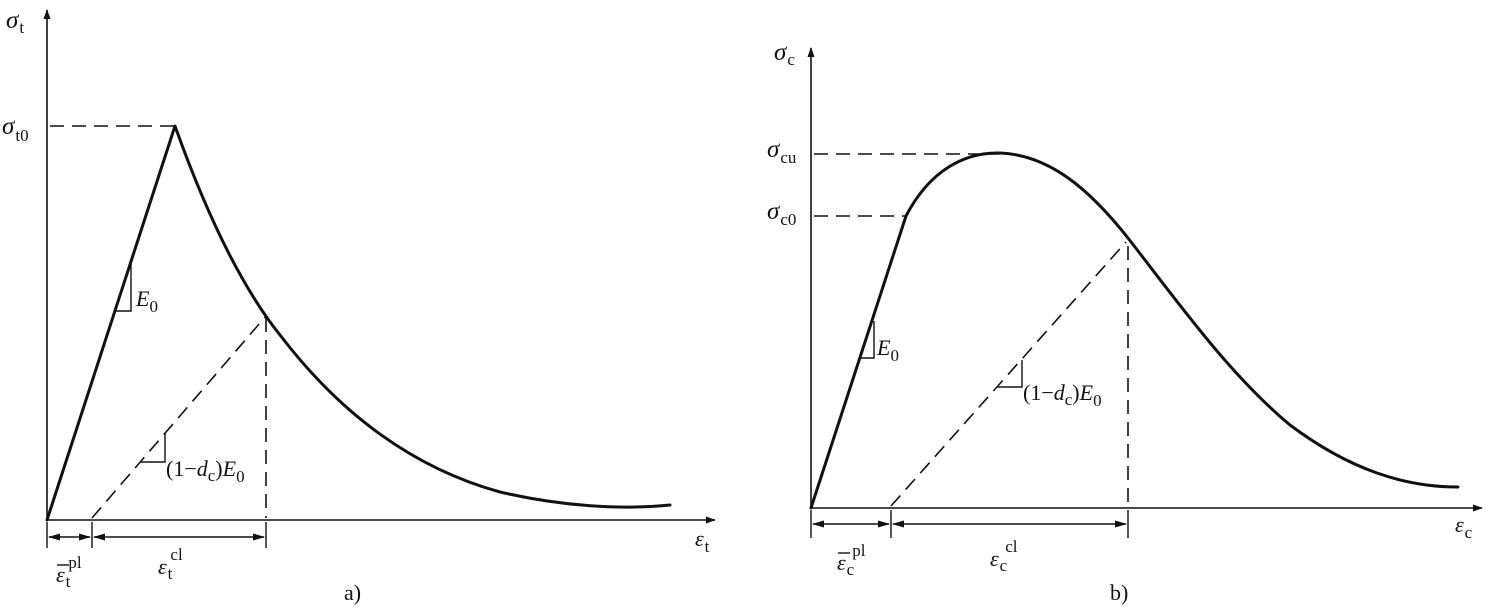  What do you see at coordinates (782, 151) in the screenshot?
I see `panel-b-ultimate-stress-label: σcu` at bounding box center [782, 151].